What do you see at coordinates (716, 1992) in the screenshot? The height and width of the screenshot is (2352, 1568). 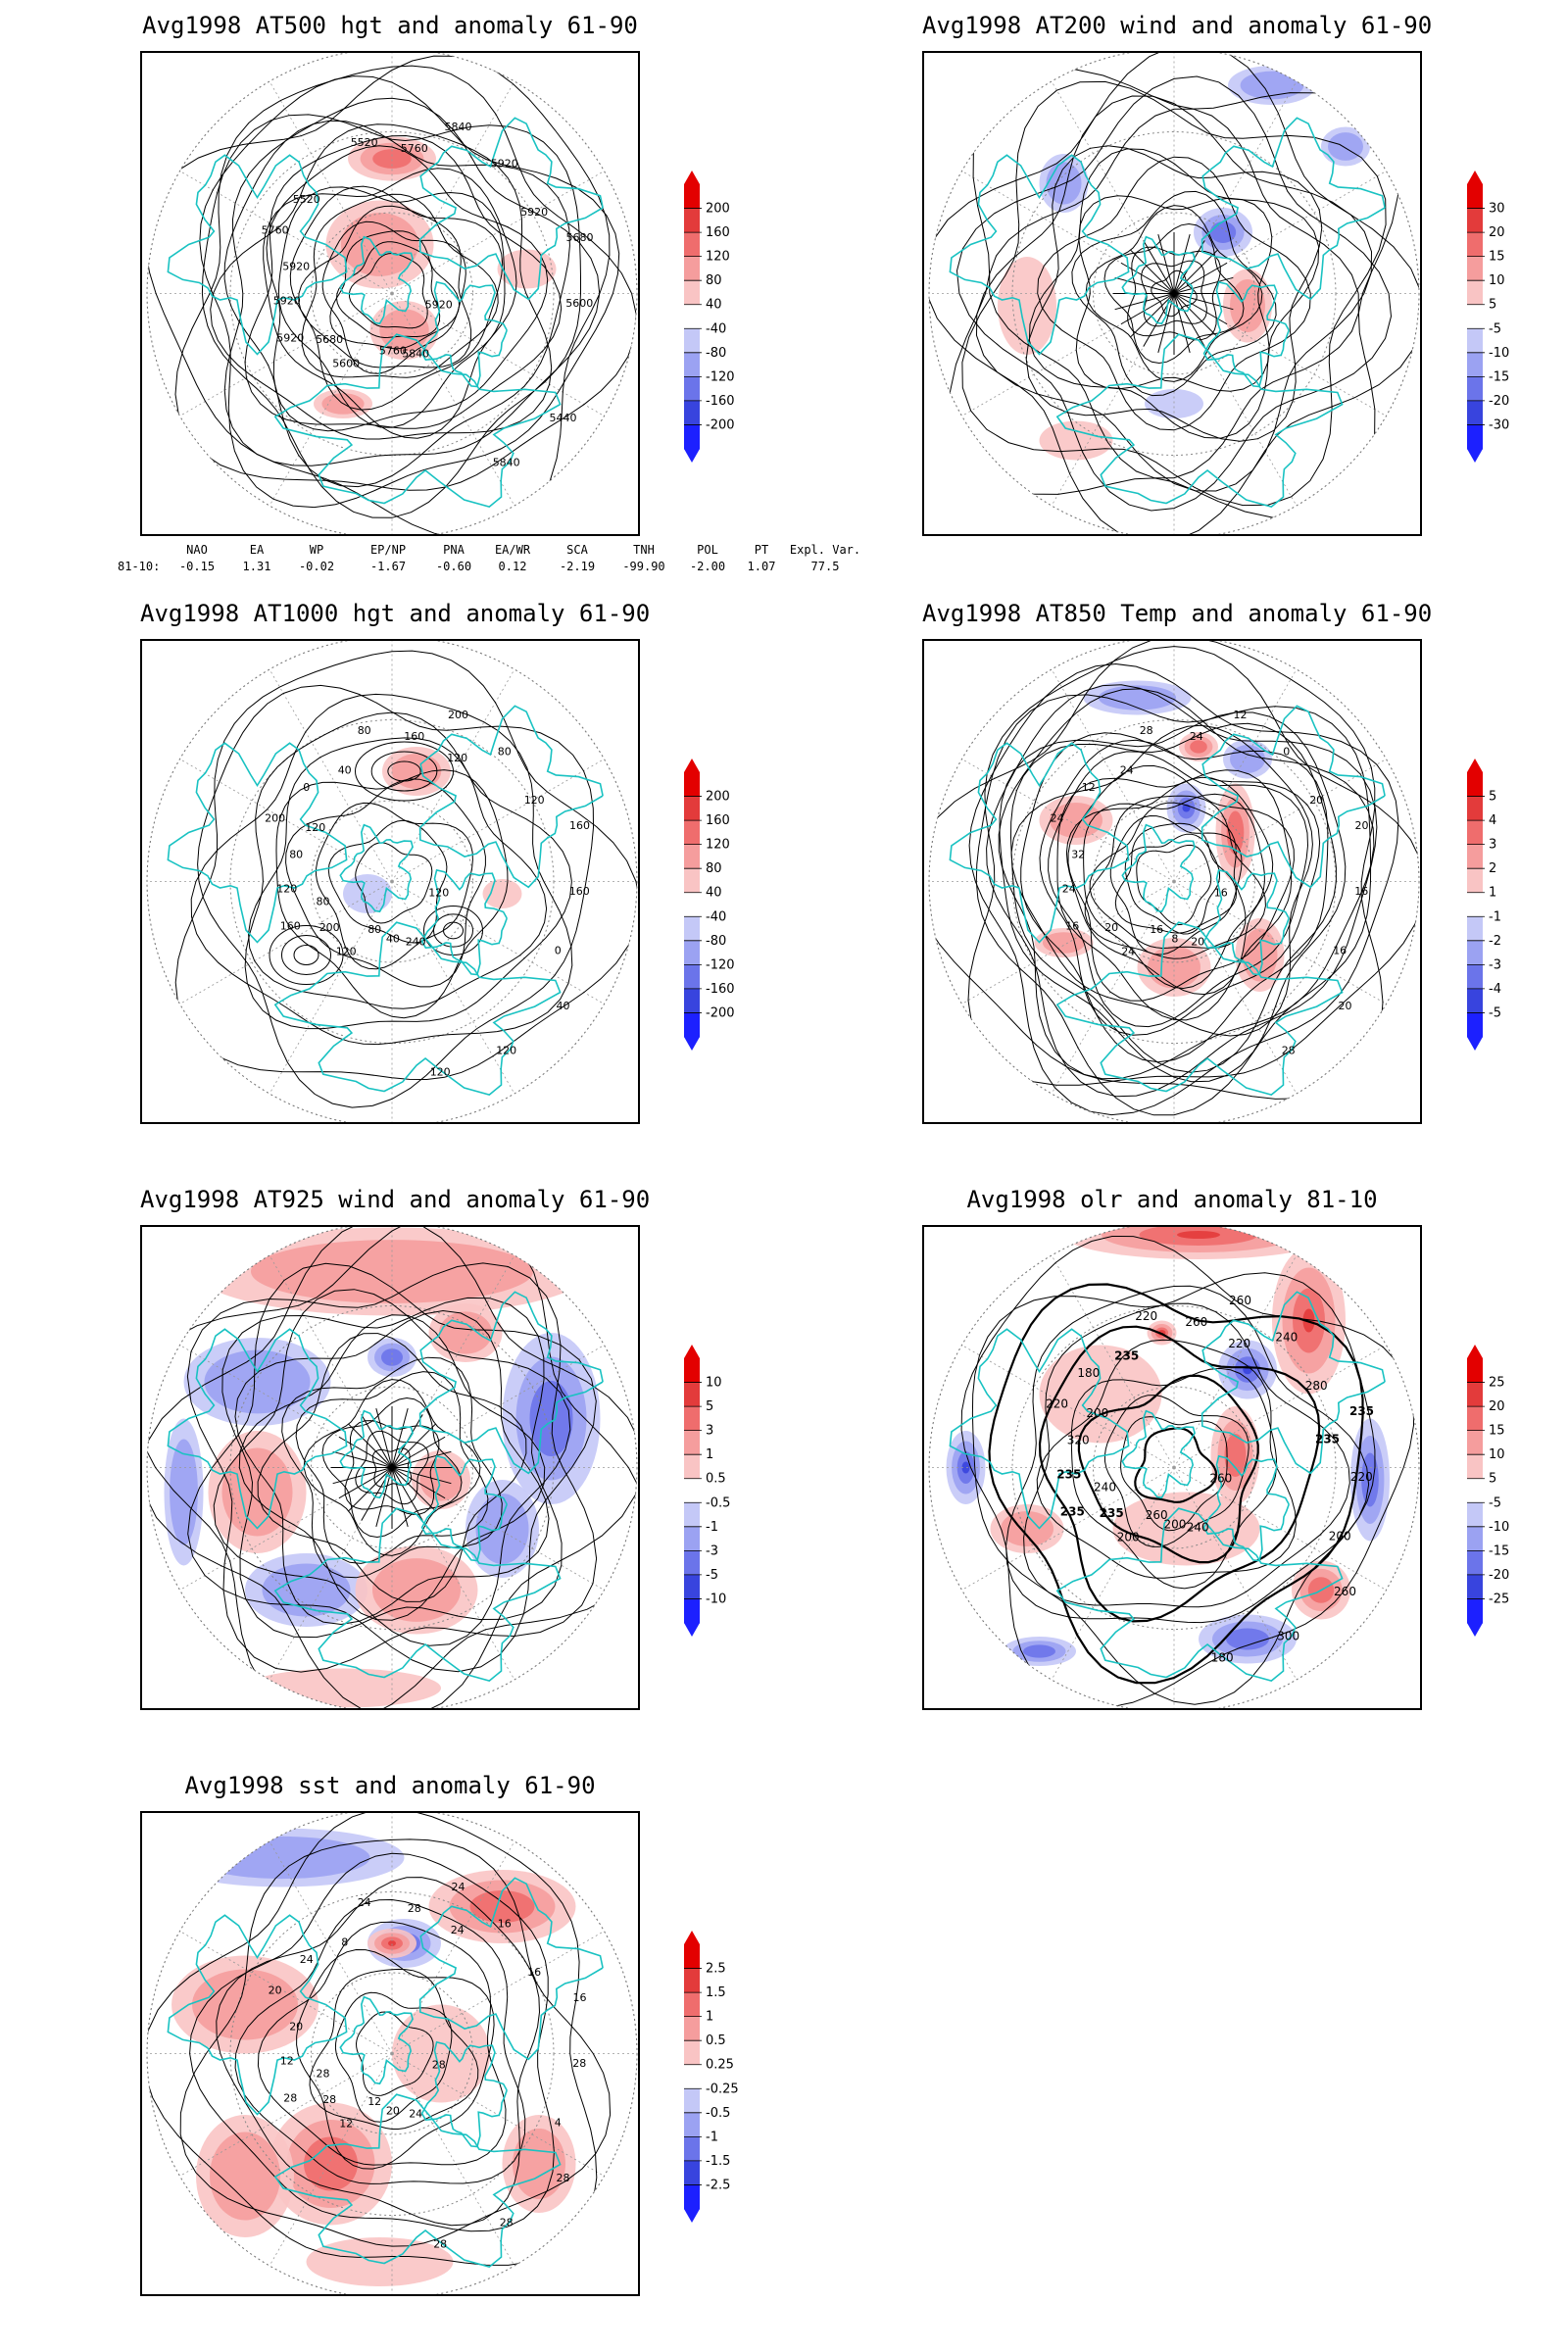 I see `colorbar-tick-label: 1.5` at bounding box center [716, 1992].